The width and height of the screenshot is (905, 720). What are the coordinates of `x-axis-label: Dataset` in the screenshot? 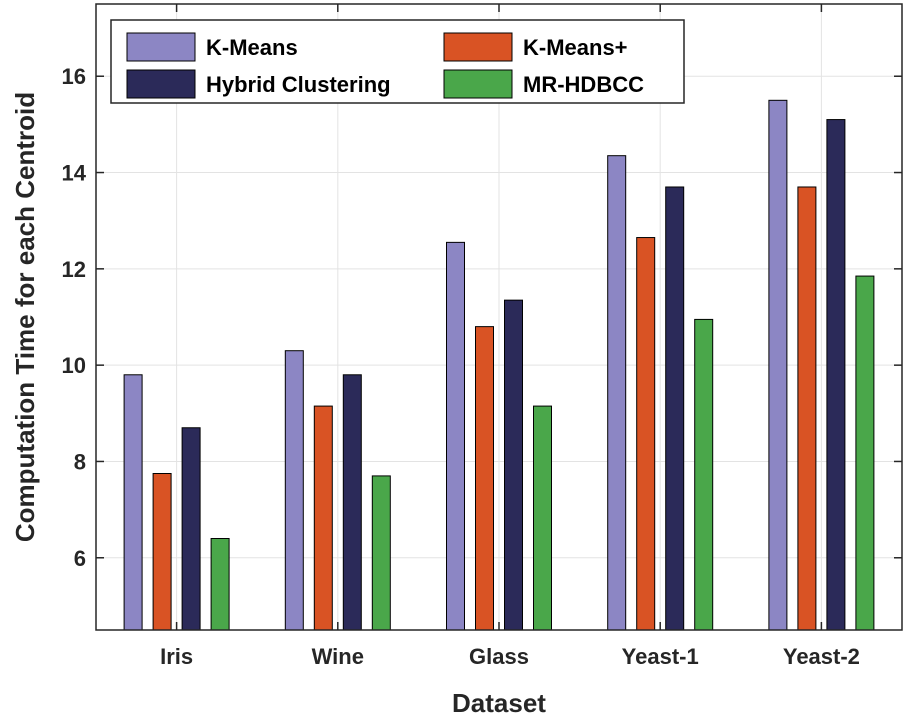 It's located at (499, 703).